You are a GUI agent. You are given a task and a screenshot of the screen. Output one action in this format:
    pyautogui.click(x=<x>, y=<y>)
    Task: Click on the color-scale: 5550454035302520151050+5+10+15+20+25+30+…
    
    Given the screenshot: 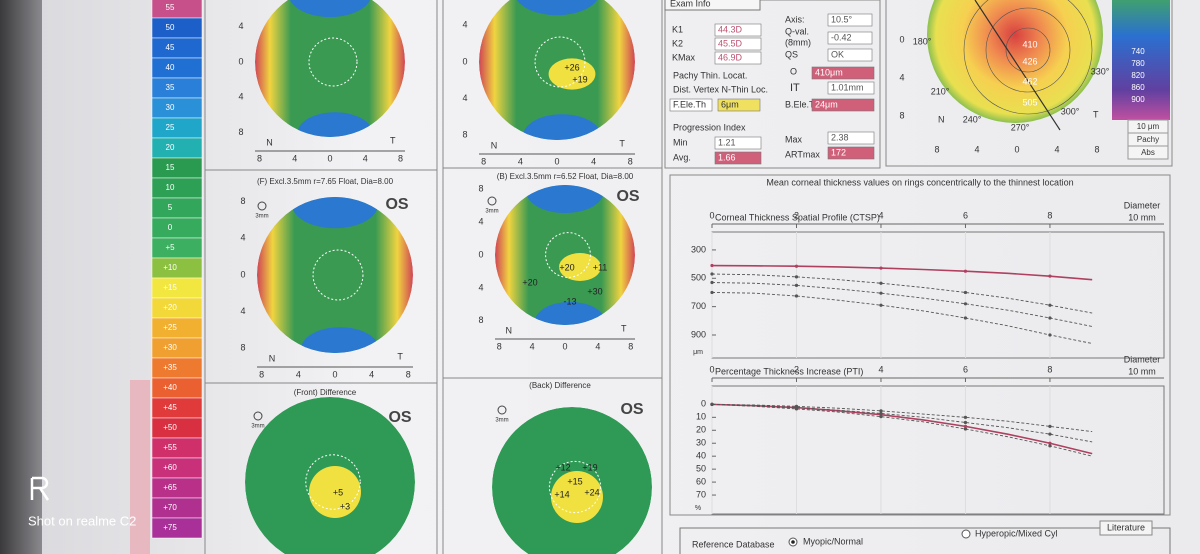 What is the action you would take?
    pyautogui.click(x=177, y=269)
    